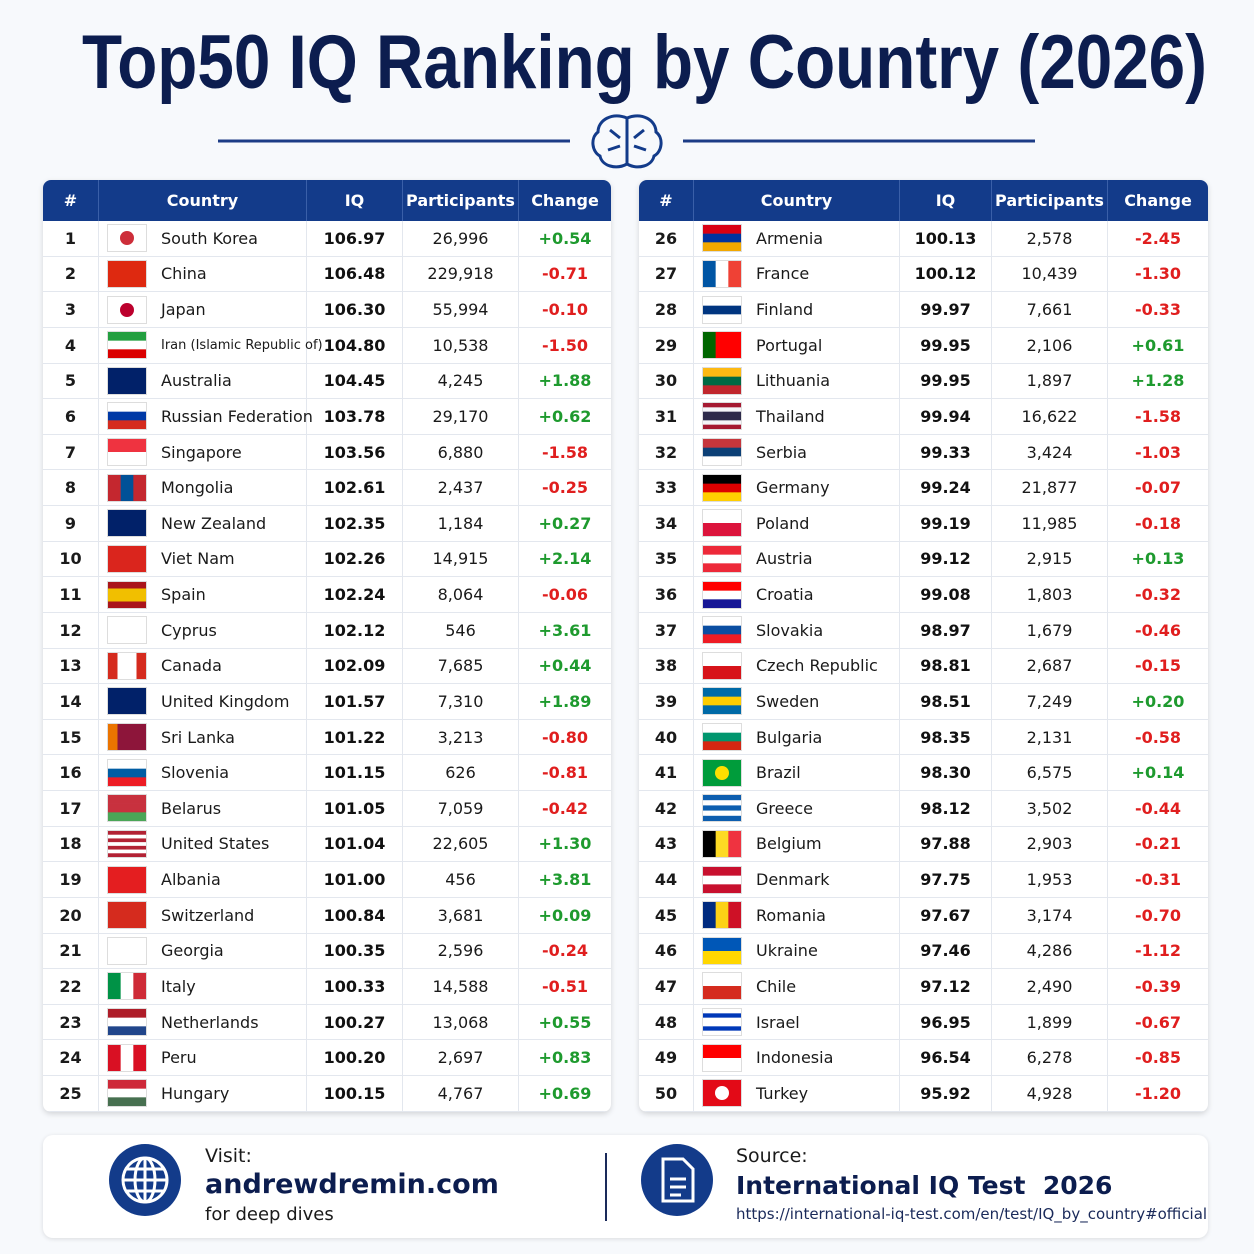  I want to click on rank-cell: 9, so click(71, 523).